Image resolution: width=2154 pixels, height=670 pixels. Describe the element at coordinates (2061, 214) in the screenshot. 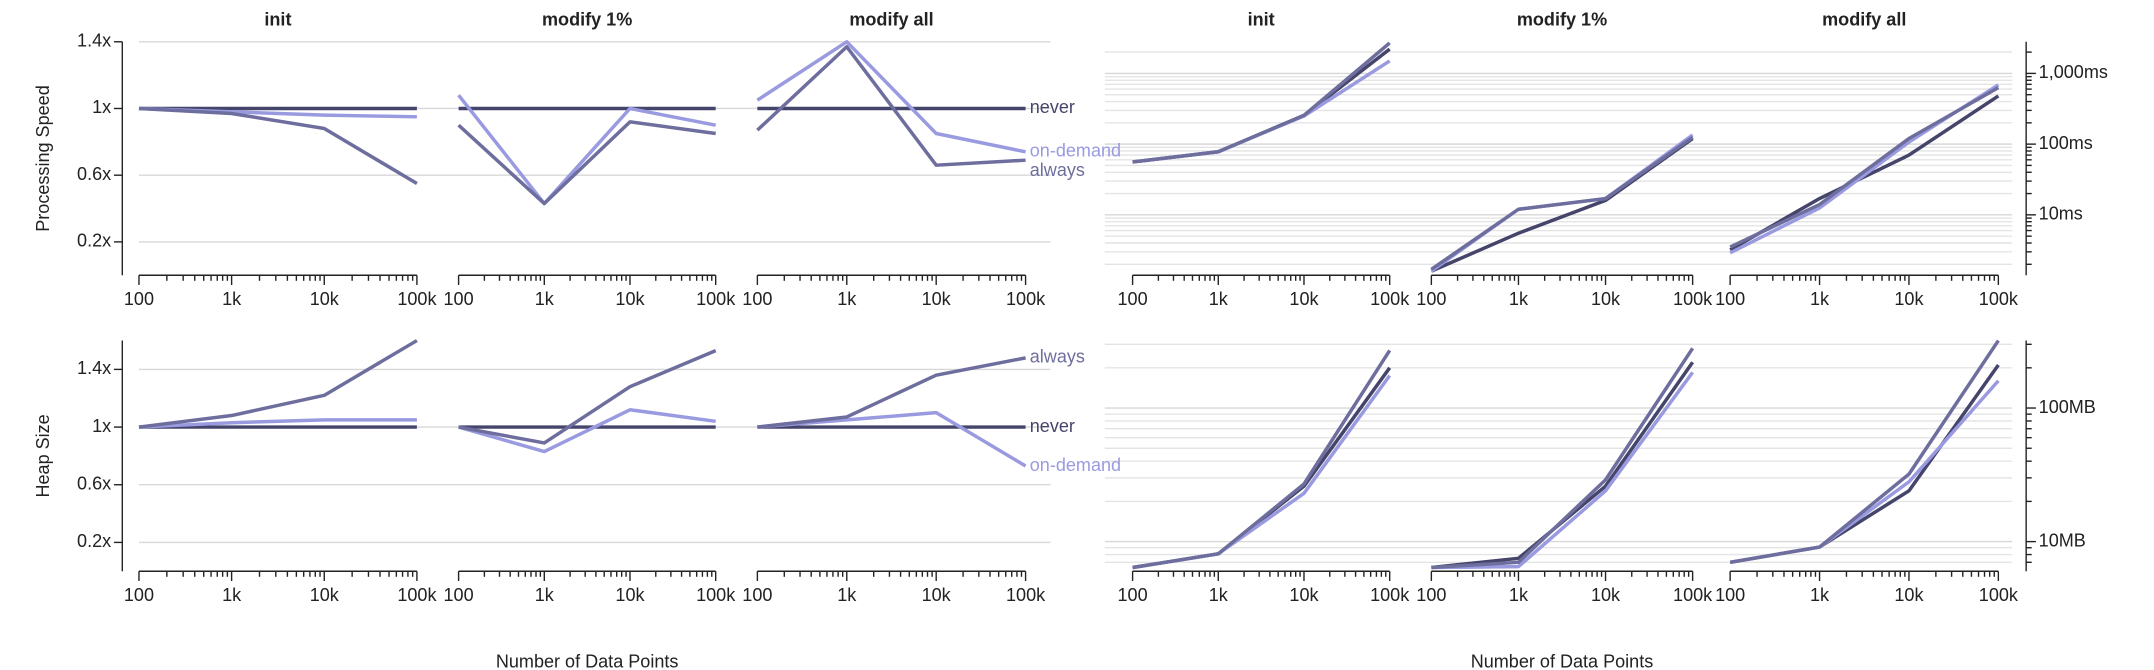

I see `y-tick-label: 10ms` at that location.